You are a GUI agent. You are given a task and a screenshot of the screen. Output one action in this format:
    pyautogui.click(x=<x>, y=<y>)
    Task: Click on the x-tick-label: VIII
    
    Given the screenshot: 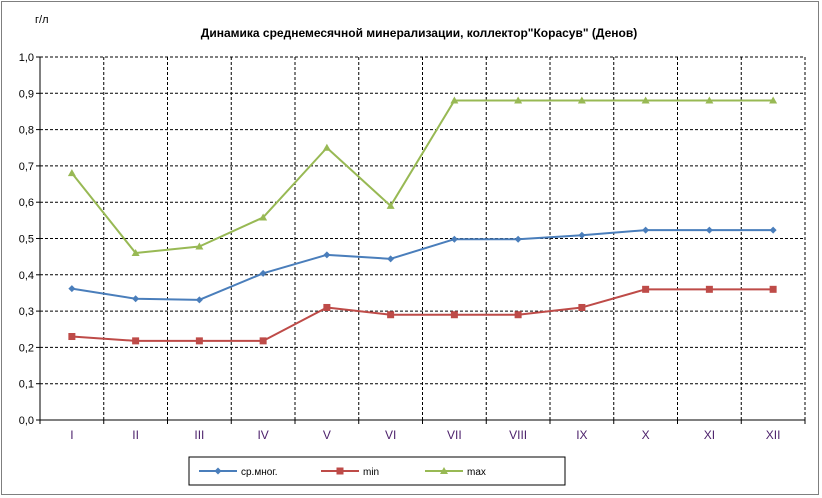 What is the action you would take?
    pyautogui.click(x=518, y=435)
    